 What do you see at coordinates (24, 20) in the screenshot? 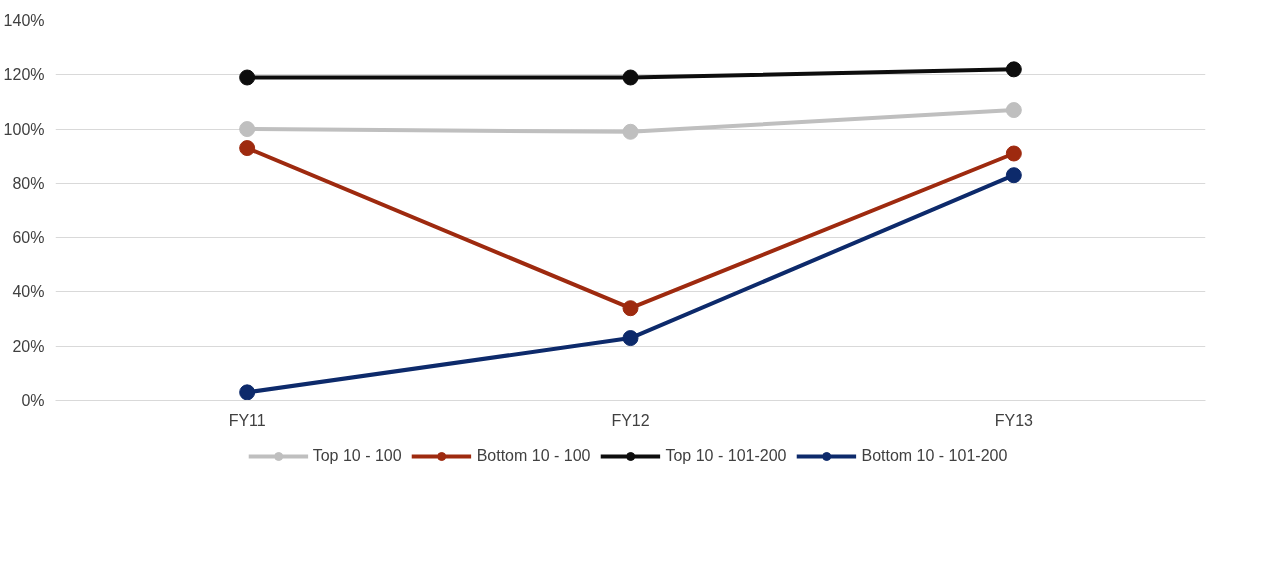
I see `y-tick-label: 140%` at bounding box center [24, 20].